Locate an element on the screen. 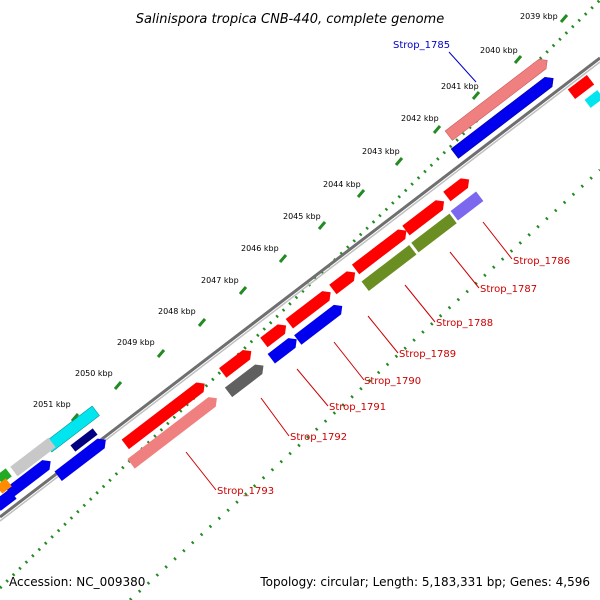 Image resolution: width=600 pixels, height=600 pixels. gene-label-strop-1786: Strop_1786 is located at coordinates (541, 261).